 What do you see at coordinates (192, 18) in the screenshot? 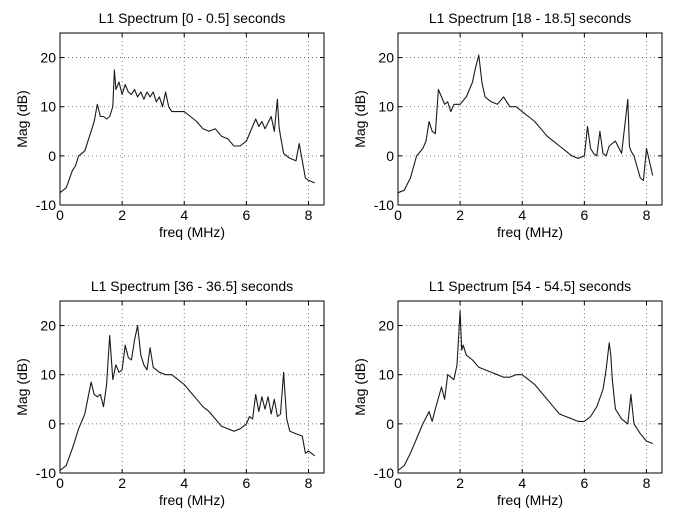
I see `chart-title: L1 Spectrum [0 - 0.5] seconds` at bounding box center [192, 18].